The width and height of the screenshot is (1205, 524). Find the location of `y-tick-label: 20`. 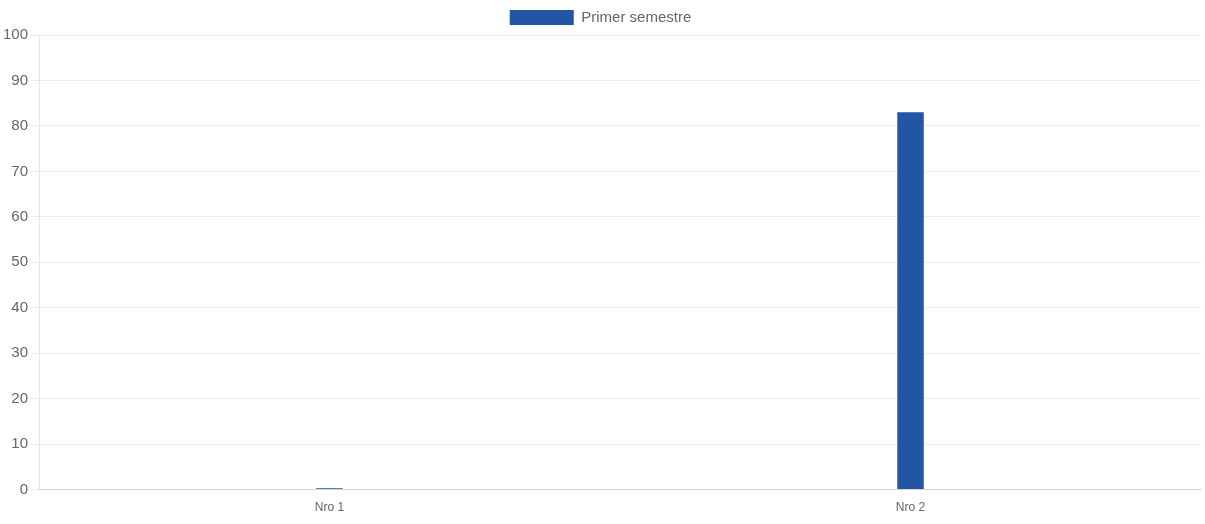

y-tick-label: 20 is located at coordinates (20, 397).